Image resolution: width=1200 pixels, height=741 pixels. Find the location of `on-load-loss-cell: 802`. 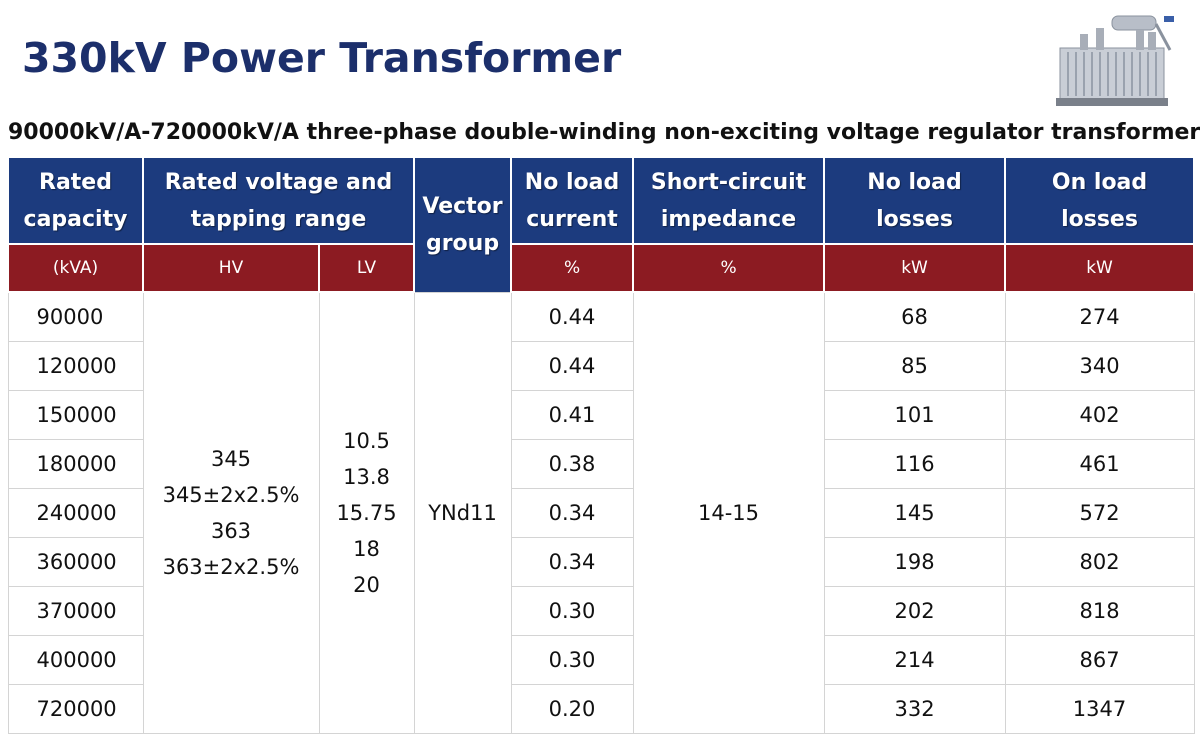

on-load-loss-cell: 802 is located at coordinates (1099, 562).